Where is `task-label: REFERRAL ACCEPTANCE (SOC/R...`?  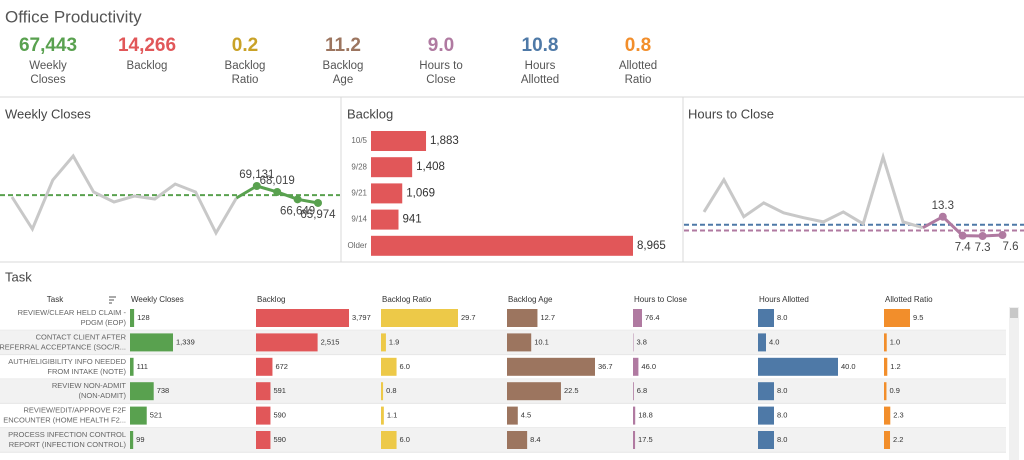 task-label: REFERRAL ACCEPTANCE (SOC/R... is located at coordinates (63, 346).